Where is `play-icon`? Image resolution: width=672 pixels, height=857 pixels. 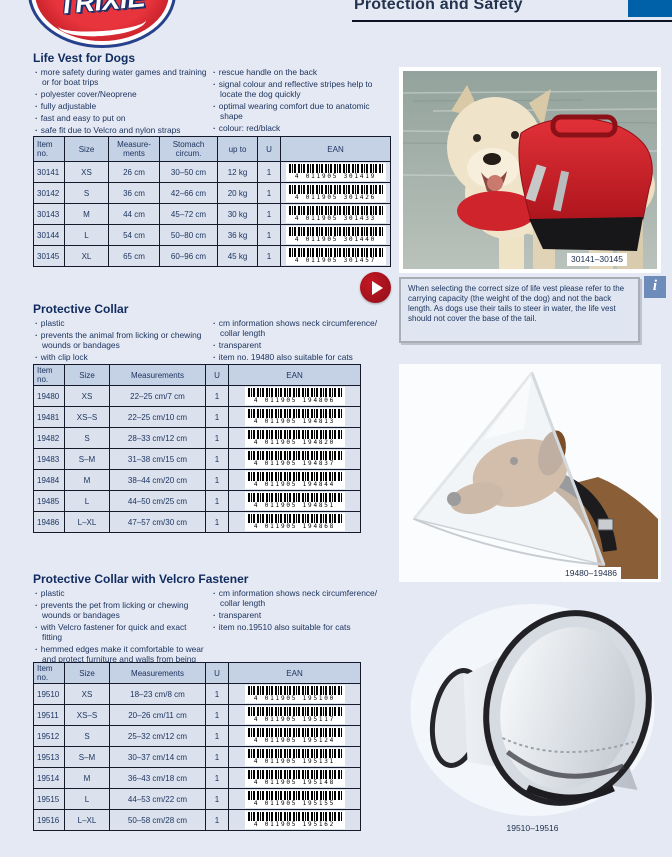 play-icon is located at coordinates (377, 287).